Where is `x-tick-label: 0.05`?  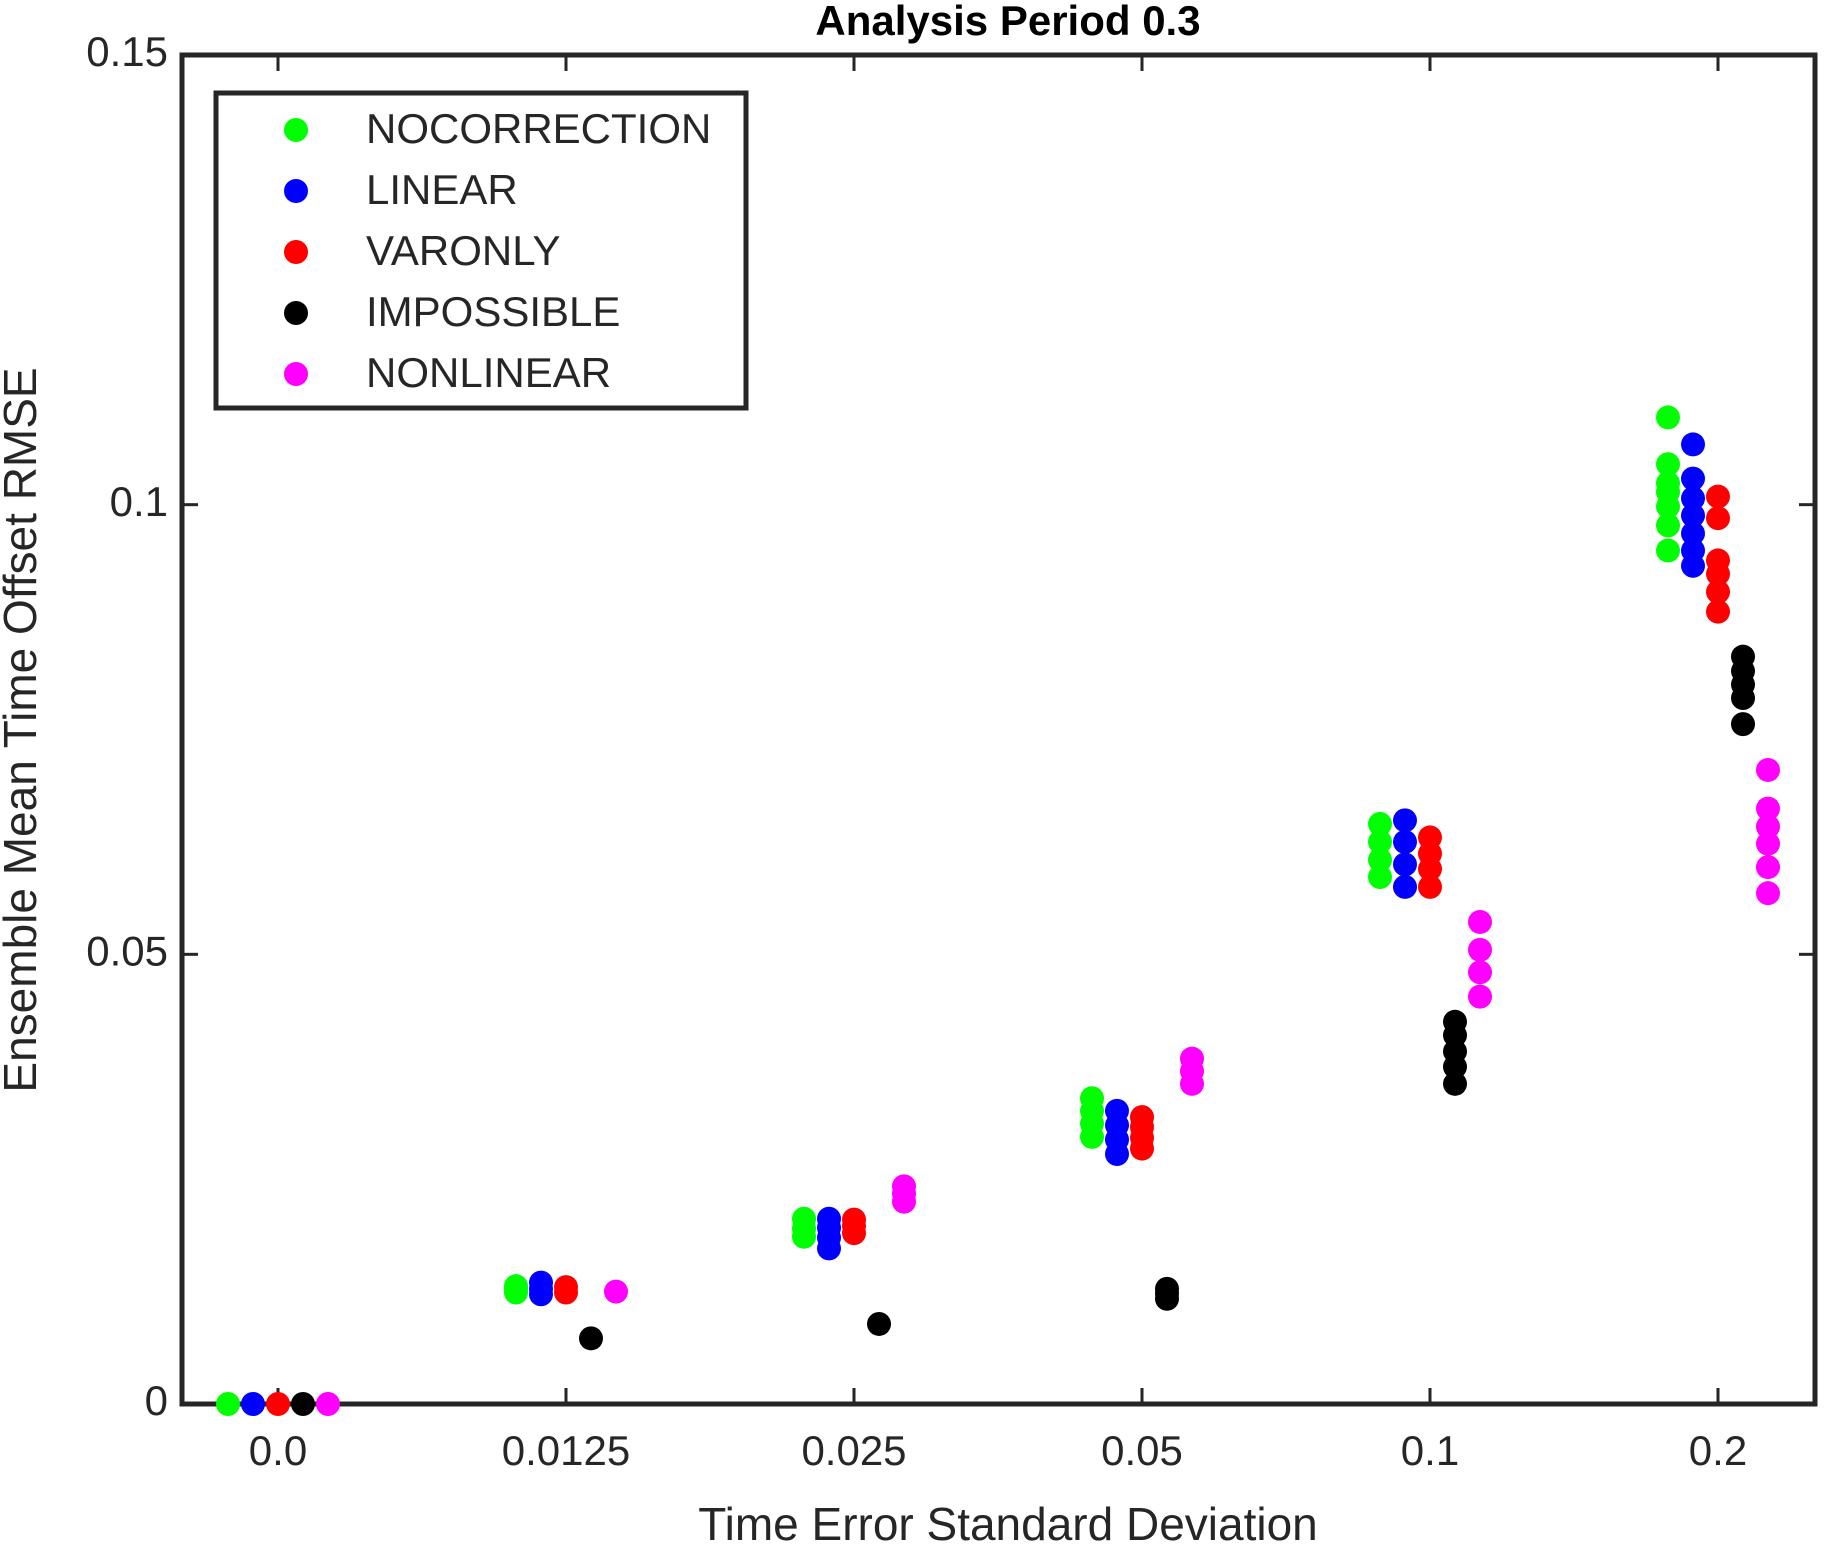
x-tick-label: 0.05 is located at coordinates (1142, 1450).